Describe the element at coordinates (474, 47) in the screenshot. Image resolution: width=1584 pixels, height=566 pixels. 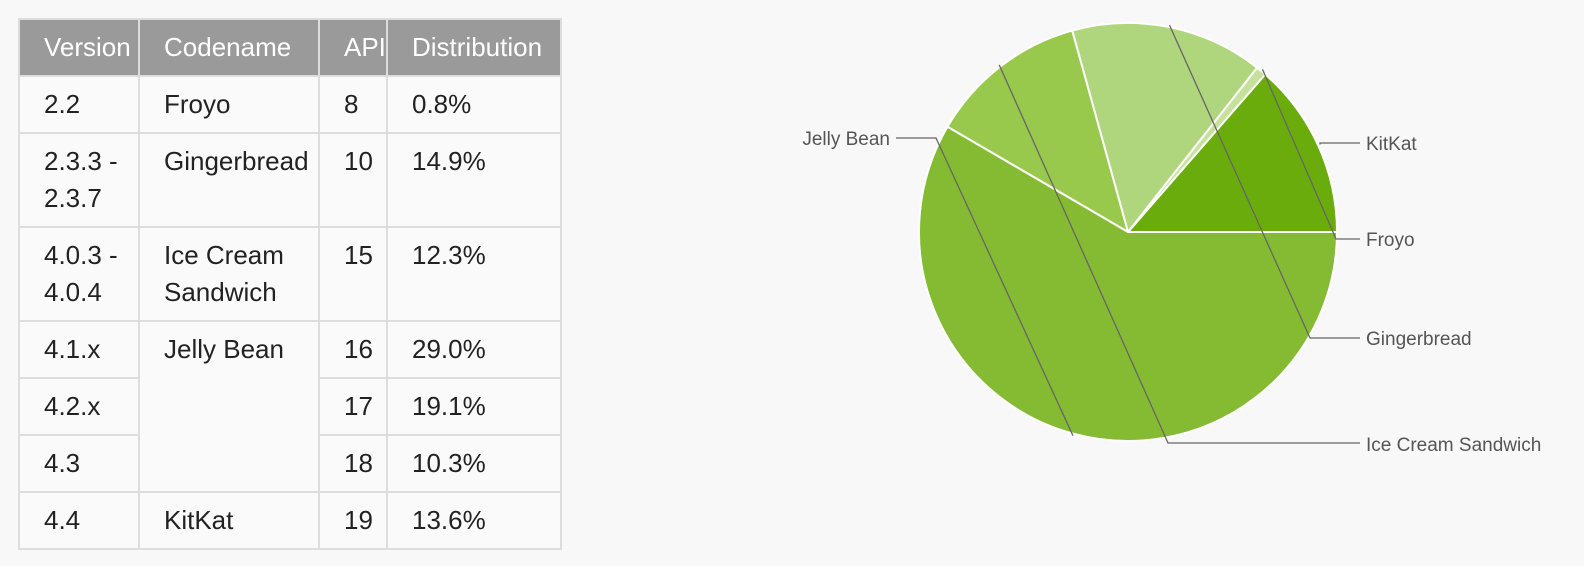
I see `header-distribution: Distribution` at that location.